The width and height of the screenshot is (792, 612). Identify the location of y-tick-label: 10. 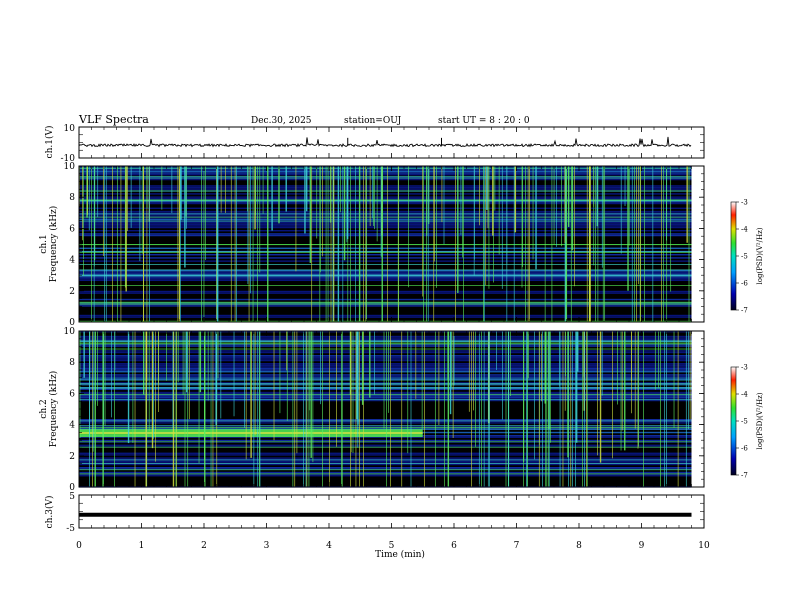
(70, 167).